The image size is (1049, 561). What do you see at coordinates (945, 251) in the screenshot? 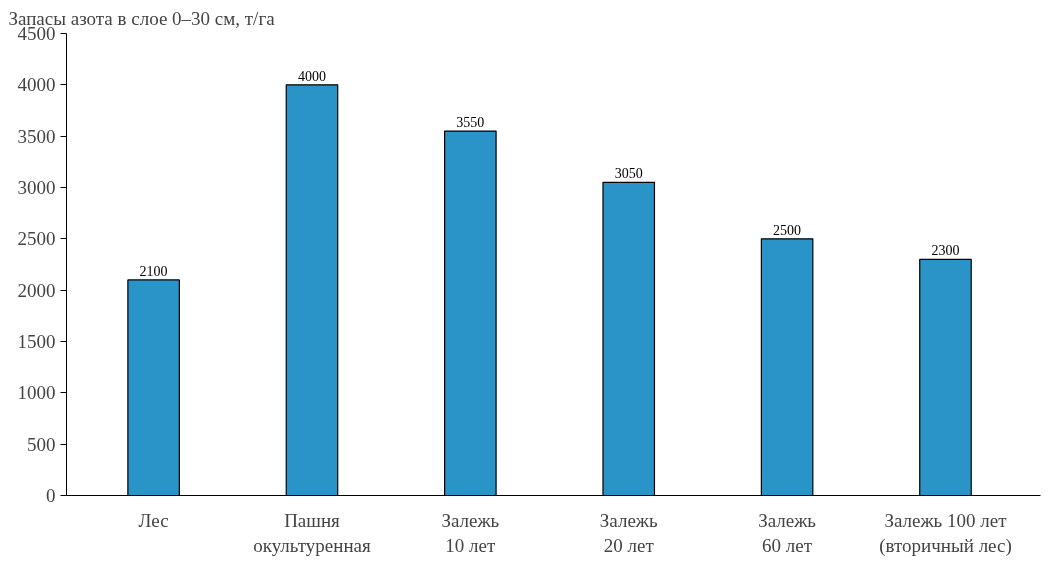
I see `data-label: 2300` at bounding box center [945, 251].